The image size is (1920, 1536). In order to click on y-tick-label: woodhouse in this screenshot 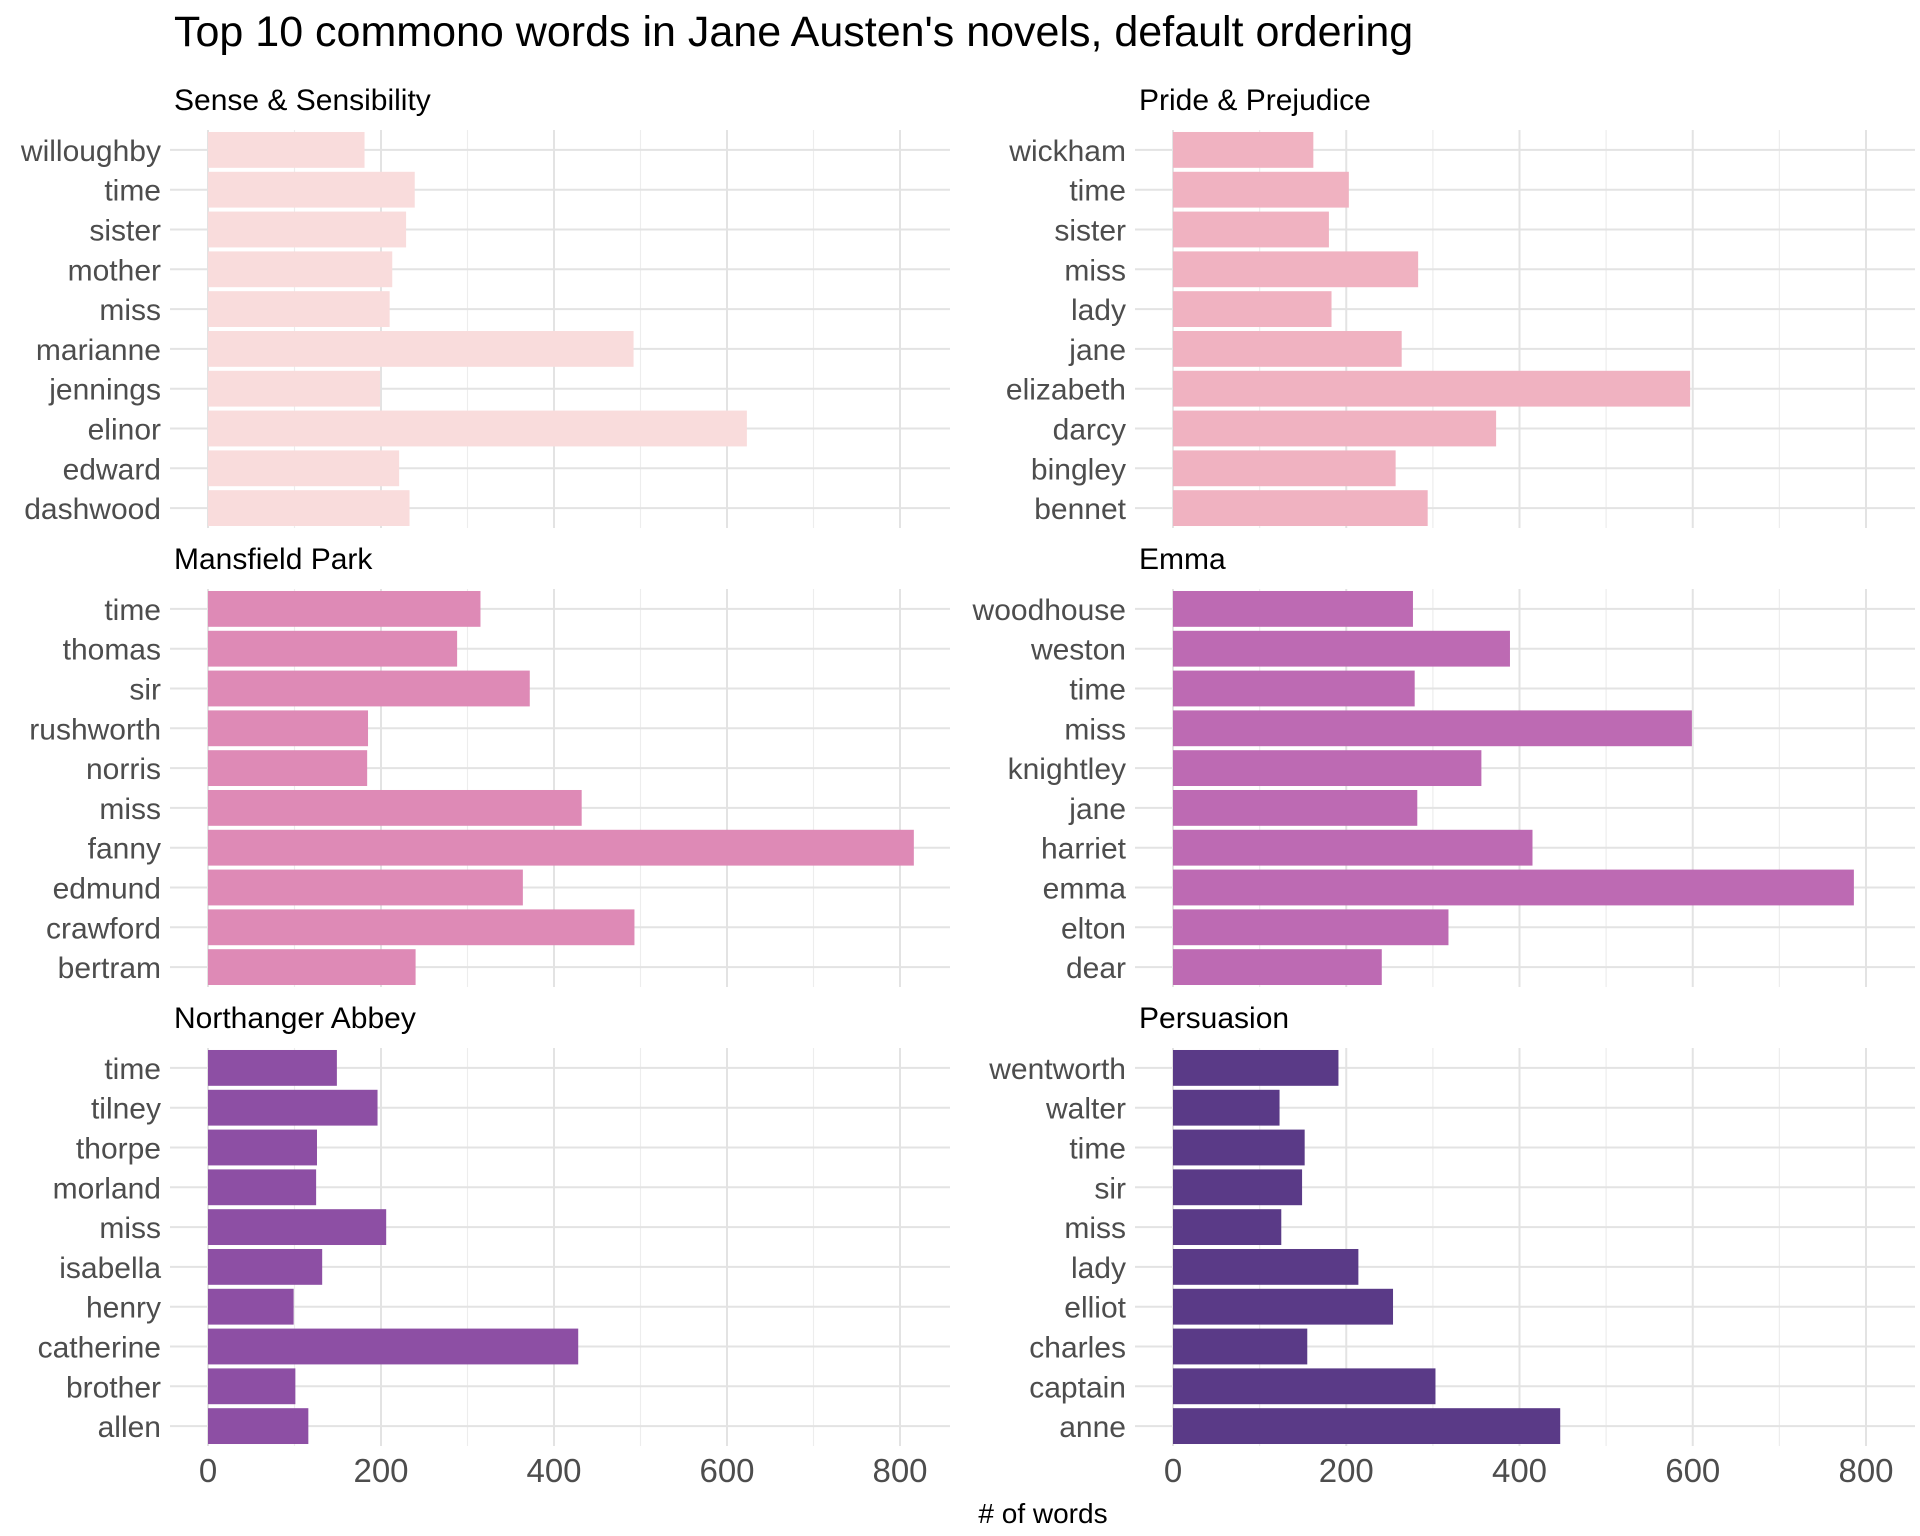, I will do `click(1049, 610)`.